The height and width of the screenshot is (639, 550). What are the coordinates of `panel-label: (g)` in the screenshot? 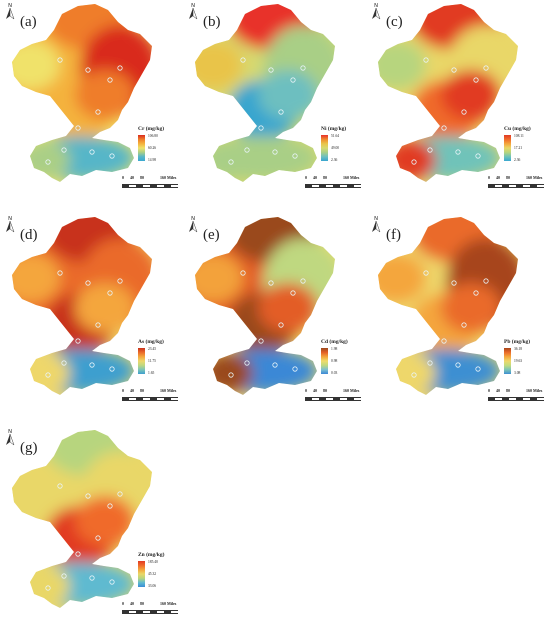 It's located at (29, 448).